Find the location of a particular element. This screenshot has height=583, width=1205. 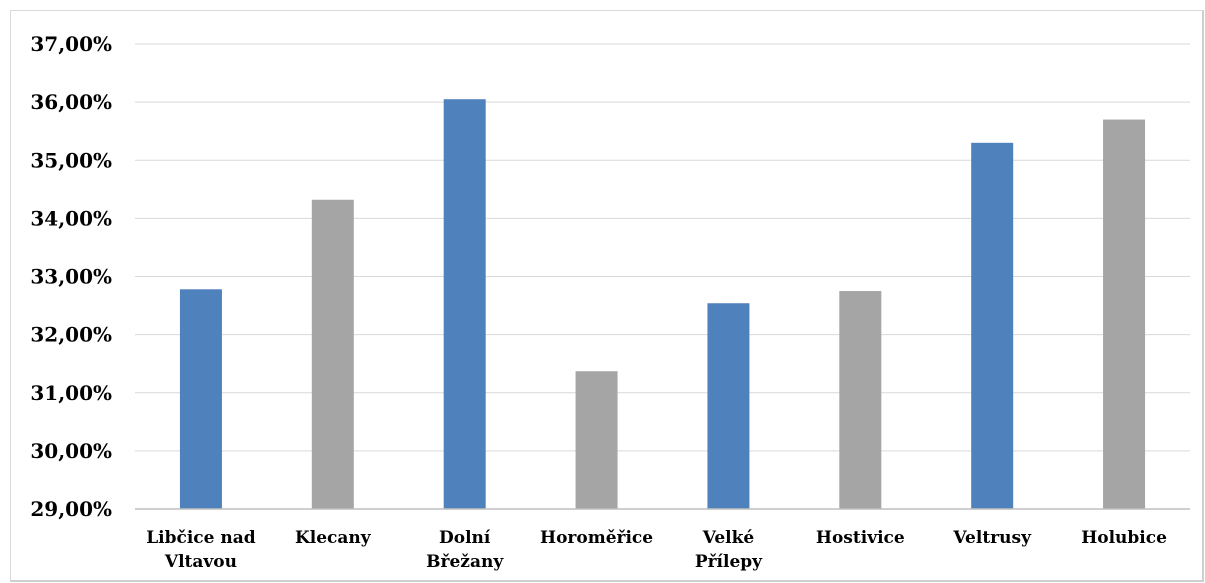

y-tick-label: 37,00% is located at coordinates (71, 44).